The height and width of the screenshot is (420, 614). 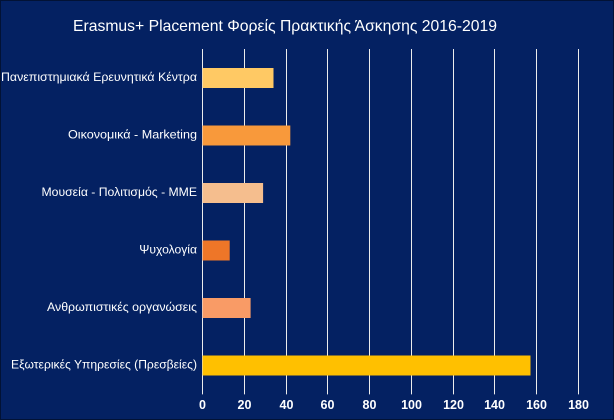 I want to click on svg-text: 120, so click(x=453, y=405).